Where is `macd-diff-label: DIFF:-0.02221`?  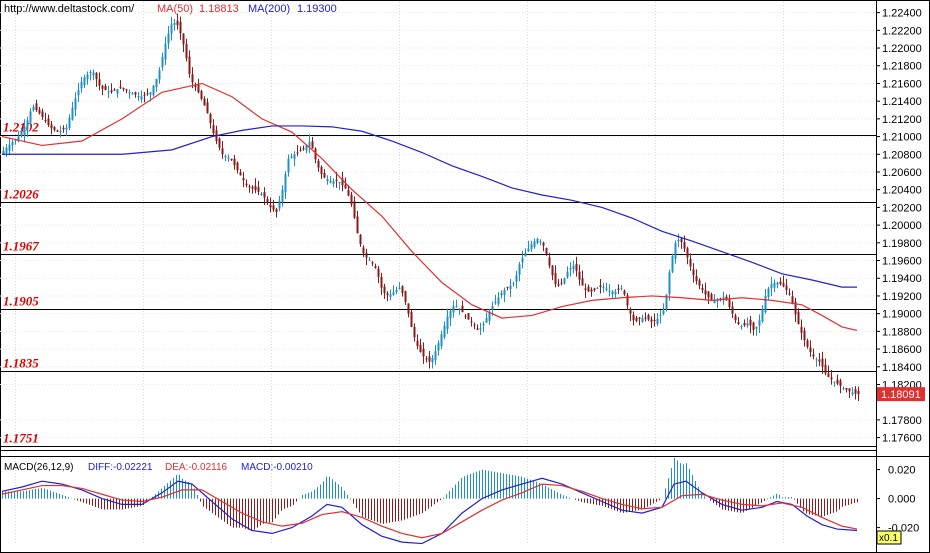
macd-diff-label: DIFF:-0.02221 is located at coordinates (120, 467).